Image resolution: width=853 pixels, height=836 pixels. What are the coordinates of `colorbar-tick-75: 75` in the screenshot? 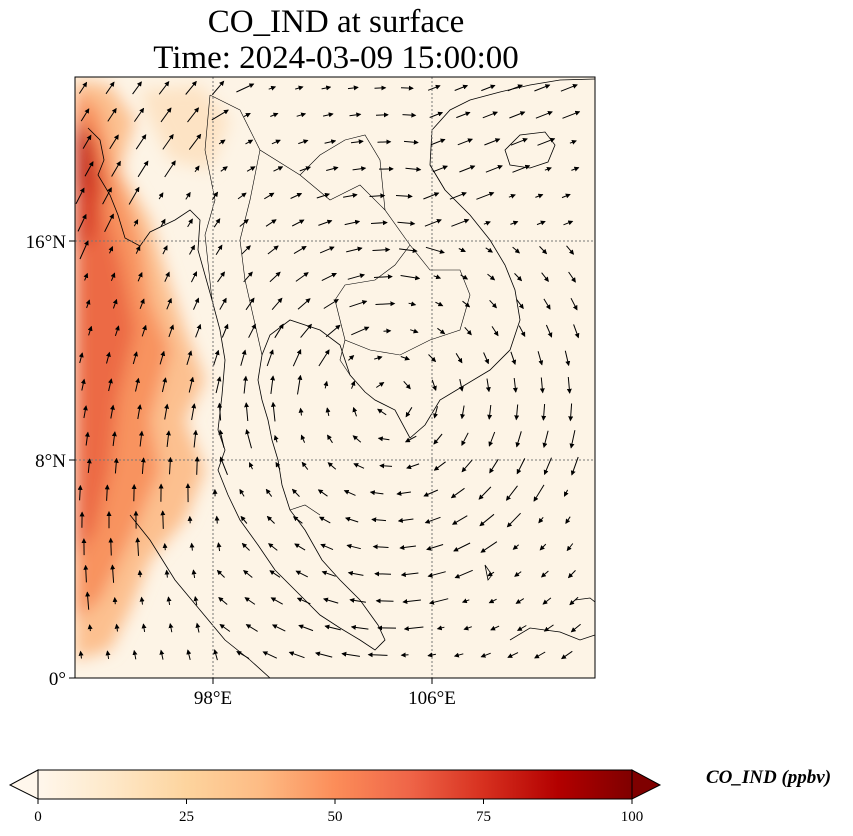 It's located at (483, 817).